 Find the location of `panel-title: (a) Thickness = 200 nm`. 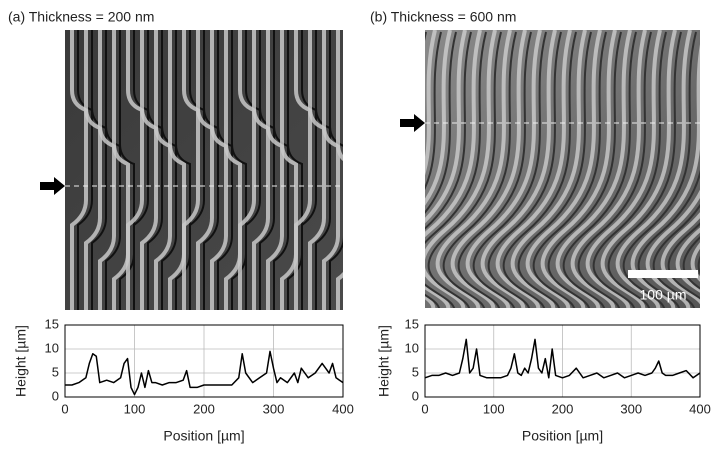

panel-title: (a) Thickness = 200 nm is located at coordinates (81, 17).